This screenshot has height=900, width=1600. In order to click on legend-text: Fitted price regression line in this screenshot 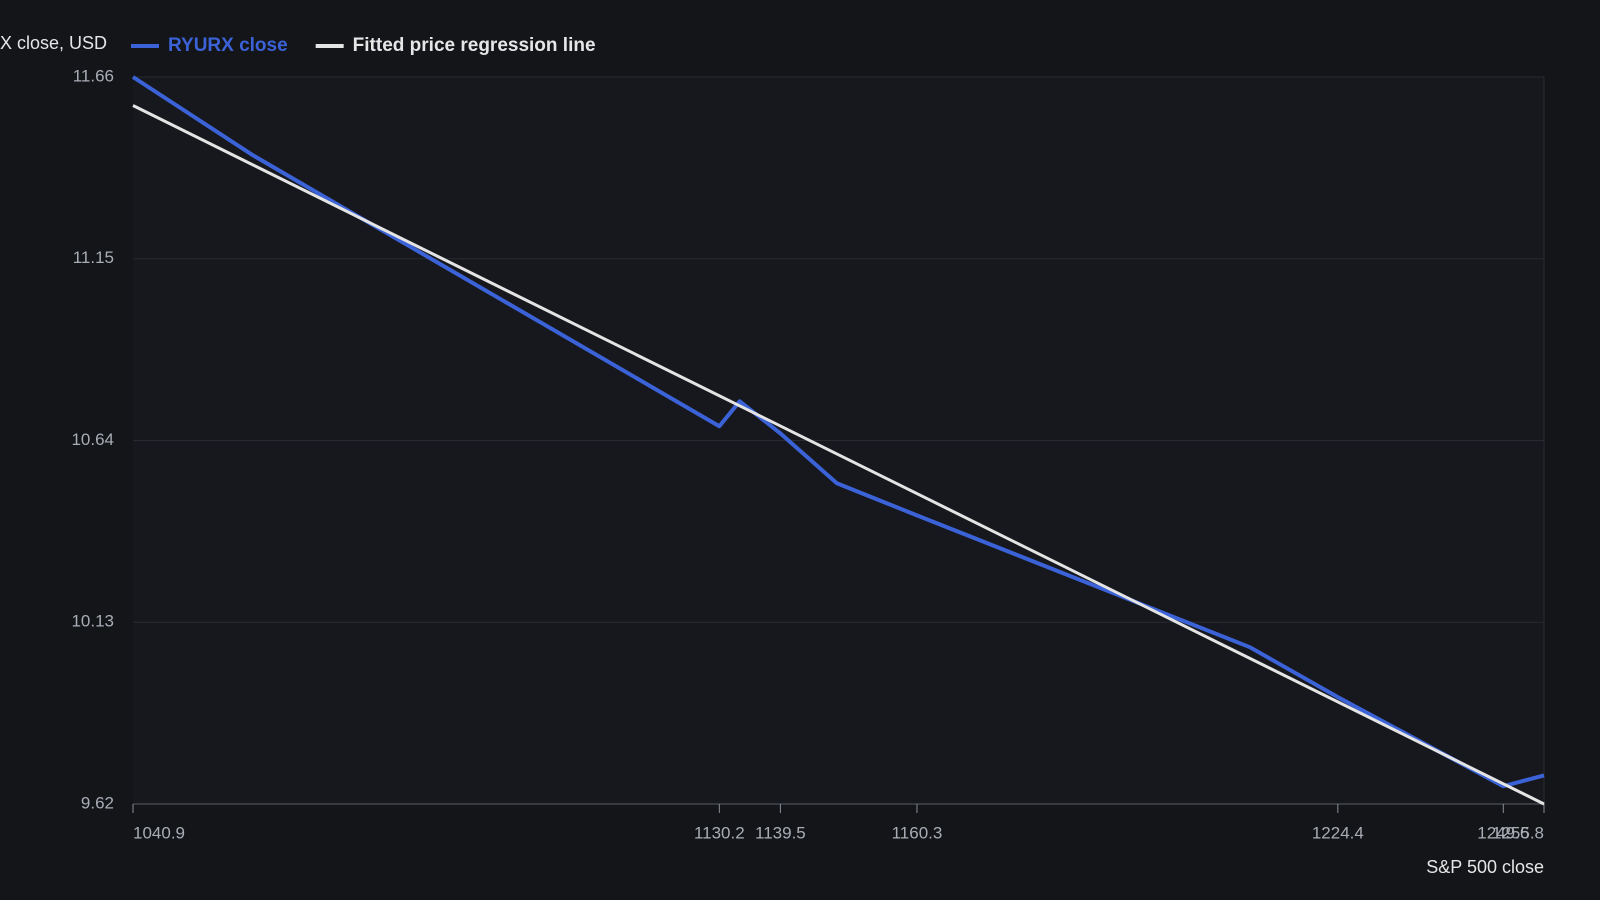, I will do `click(474, 45)`.